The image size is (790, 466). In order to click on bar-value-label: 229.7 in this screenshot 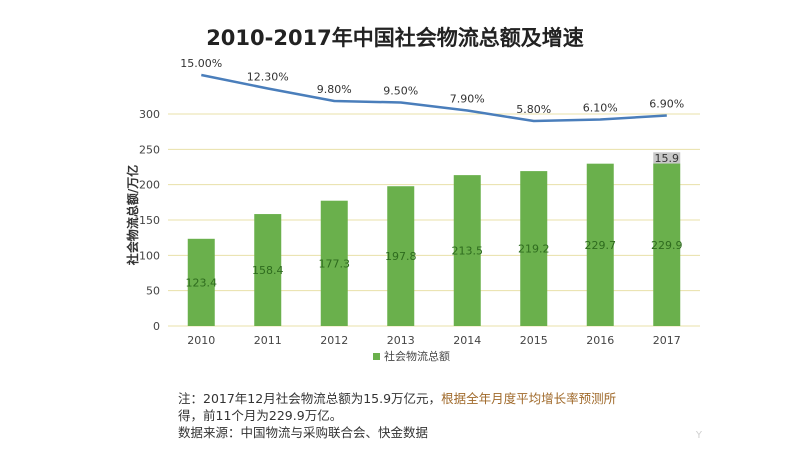, I will do `click(601, 245)`.